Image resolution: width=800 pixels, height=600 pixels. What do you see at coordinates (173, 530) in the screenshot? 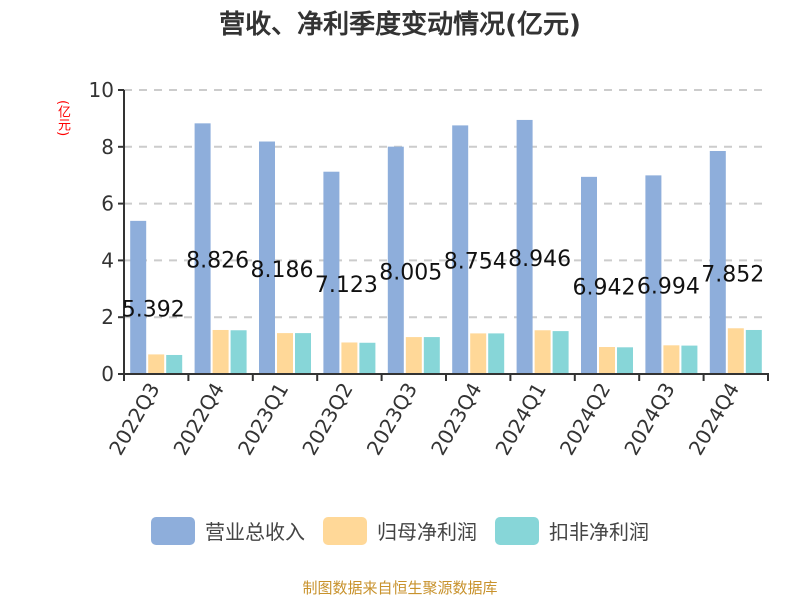
I see `legend-swatch-revenue` at bounding box center [173, 530].